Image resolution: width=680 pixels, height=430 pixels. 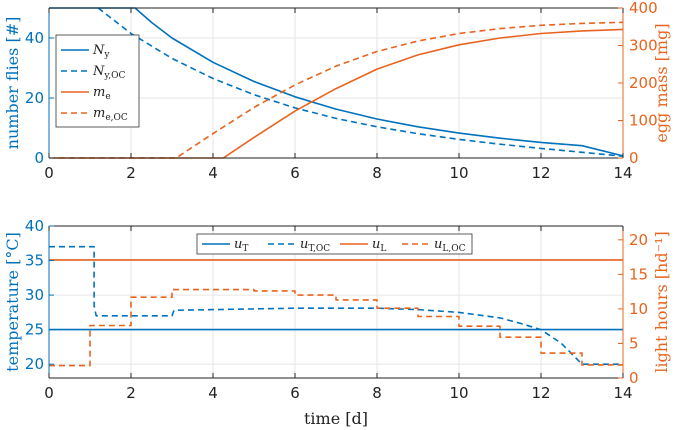 I want to click on legend-subscript: L,OC, so click(x=453, y=249).